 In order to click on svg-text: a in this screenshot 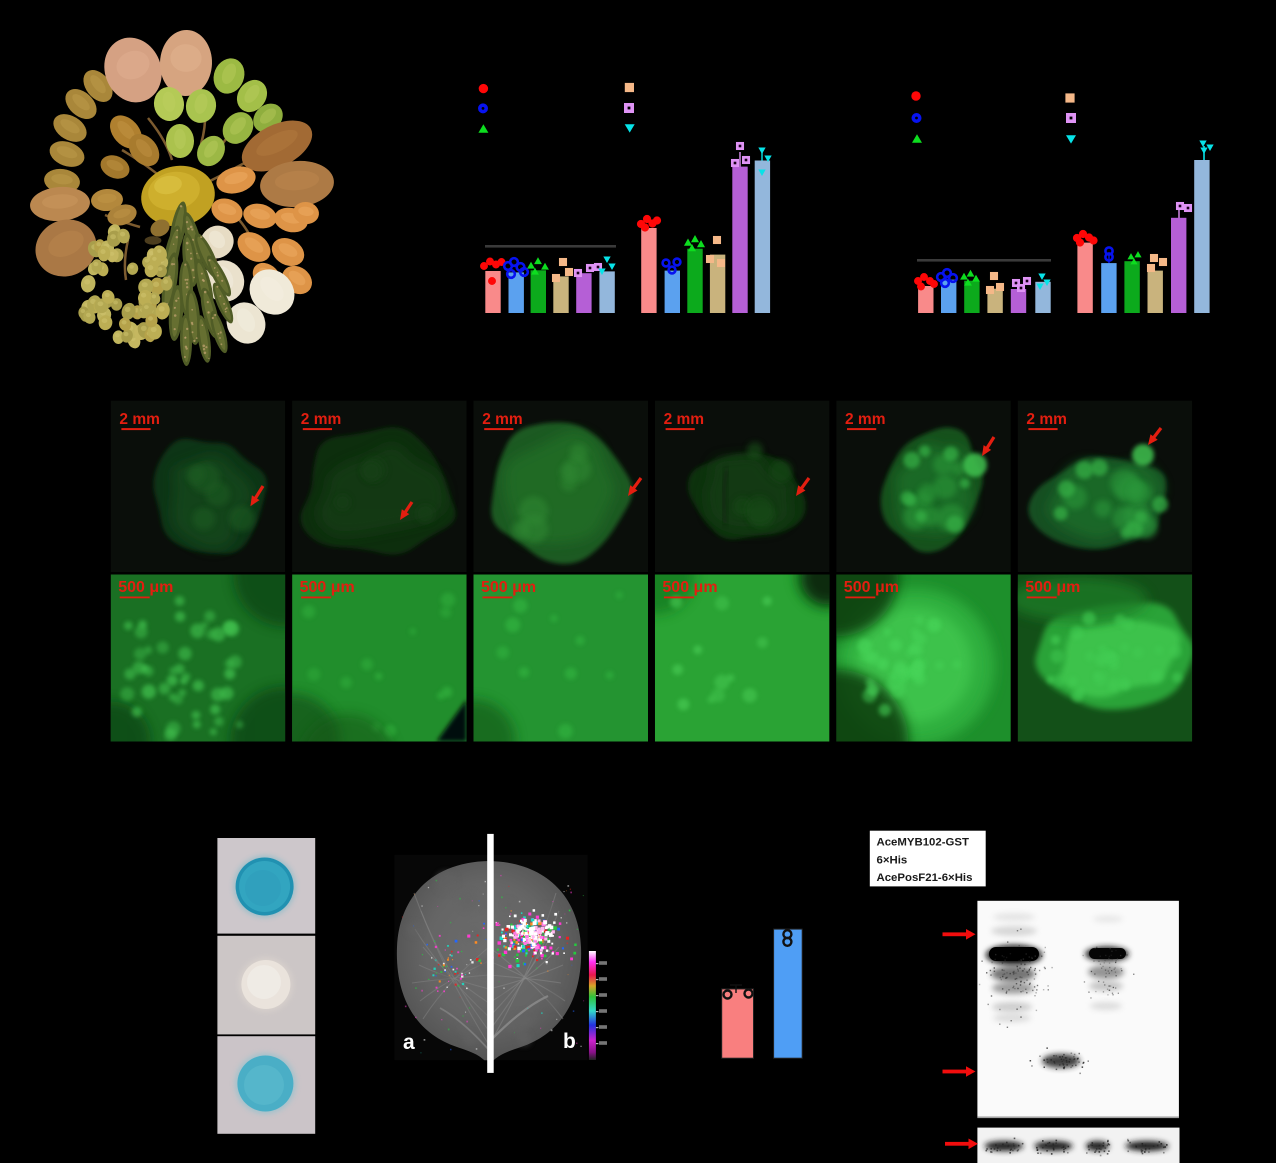, I will do `click(409, 1042)`.